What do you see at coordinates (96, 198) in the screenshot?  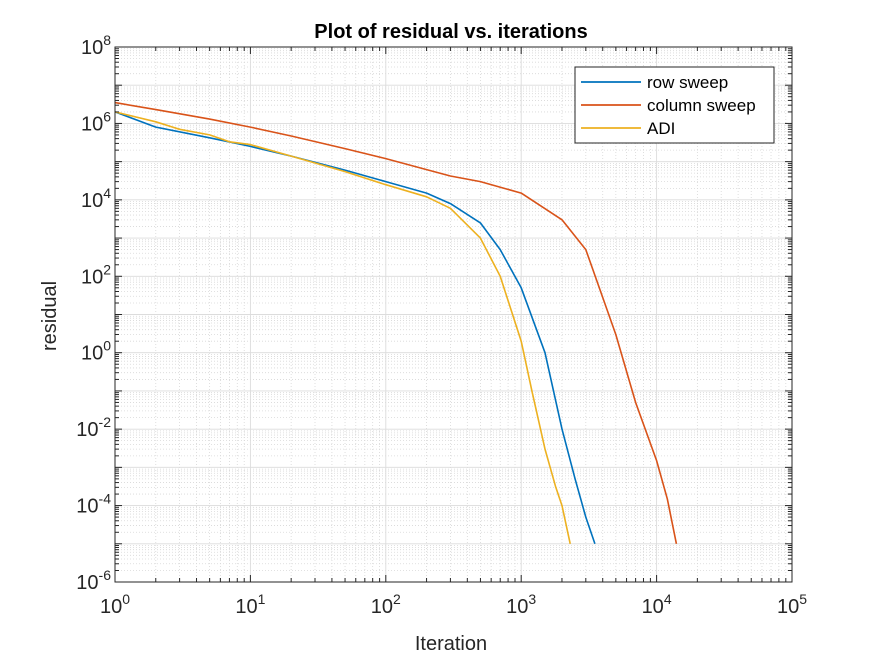 I see `y-tick-label: 10⁴` at bounding box center [96, 198].